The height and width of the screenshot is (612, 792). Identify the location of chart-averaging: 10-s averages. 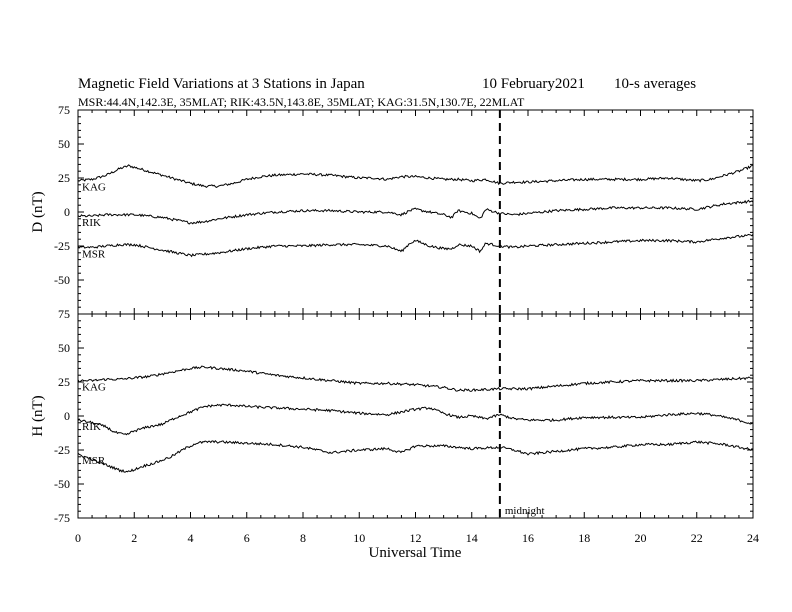
(655, 84).